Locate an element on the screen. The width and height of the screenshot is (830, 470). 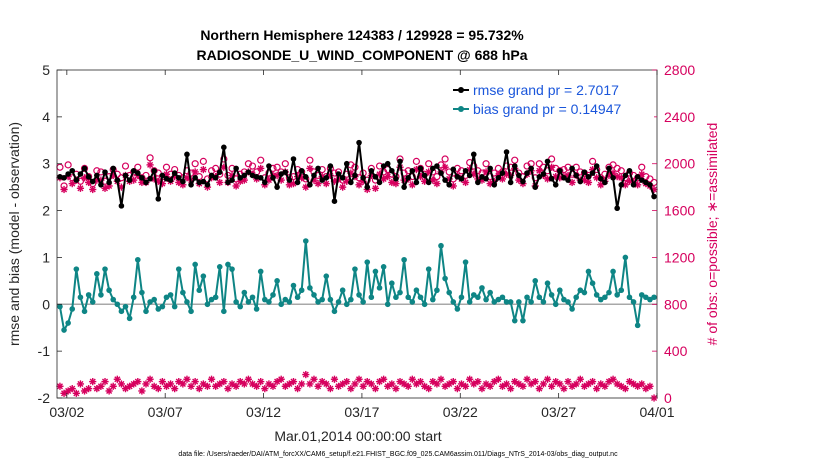
y-tick-label-right: 0 is located at coordinates (668, 398).